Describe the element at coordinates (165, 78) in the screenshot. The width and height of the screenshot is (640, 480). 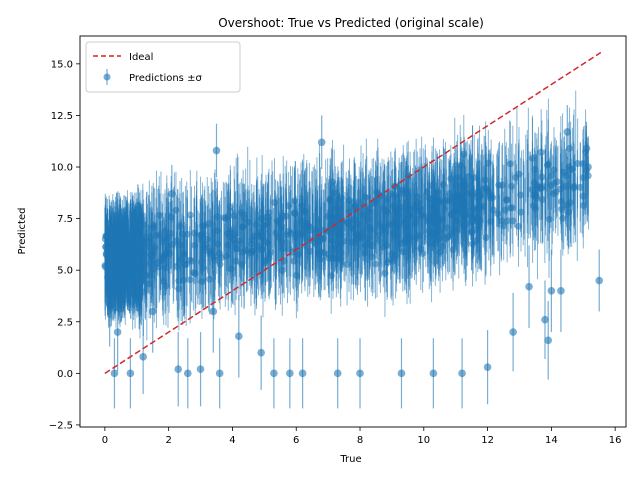
I see `legend-predictions-label: Predictions ±σ` at that location.